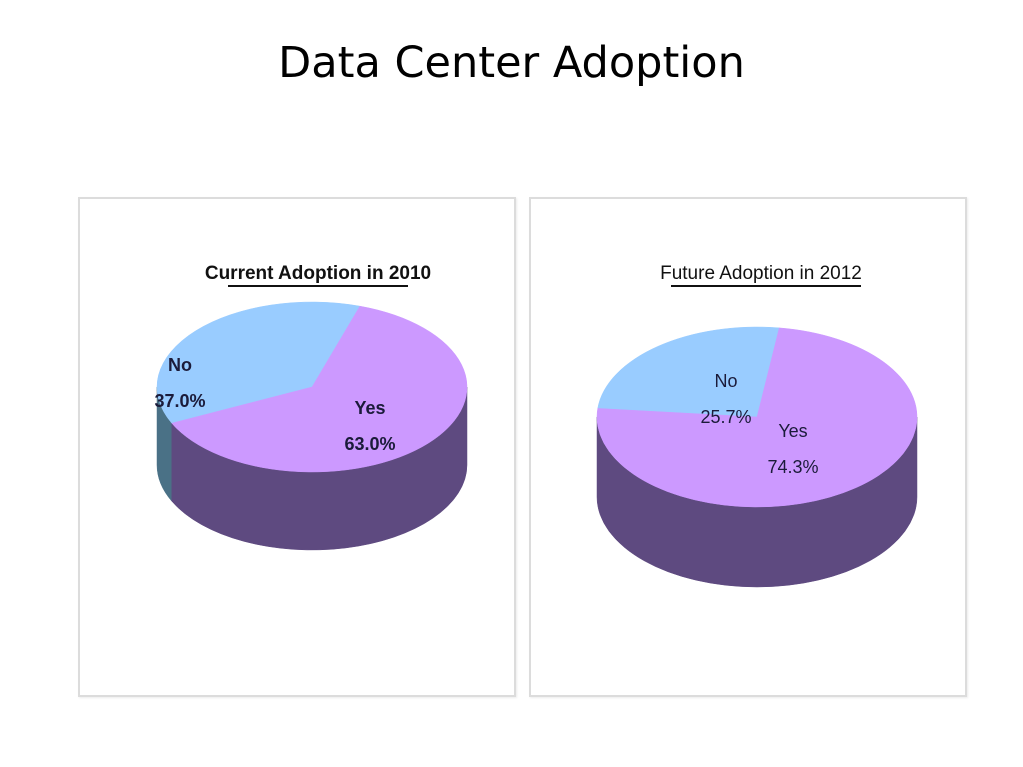 This screenshot has height=767, width=1023. I want to click on slice-label-yes-value: 74.3%, so click(792, 467).